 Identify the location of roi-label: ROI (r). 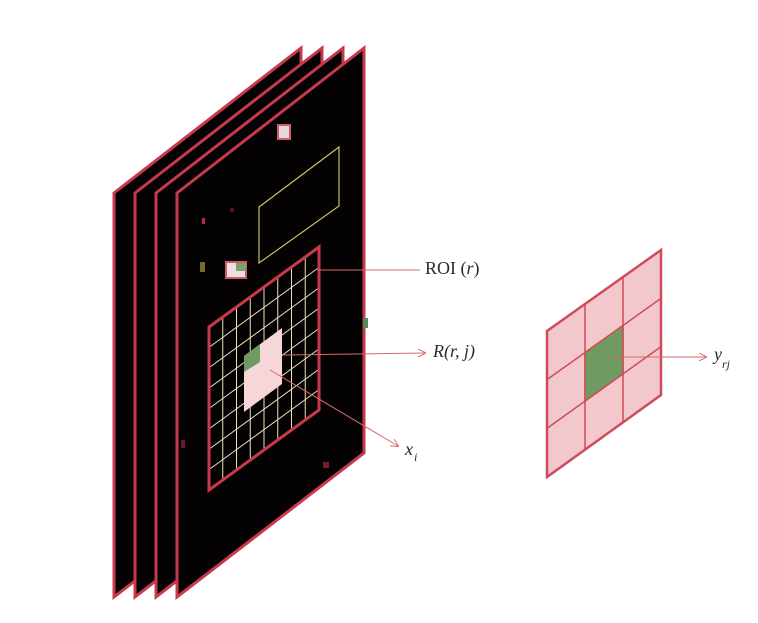
(452, 268).